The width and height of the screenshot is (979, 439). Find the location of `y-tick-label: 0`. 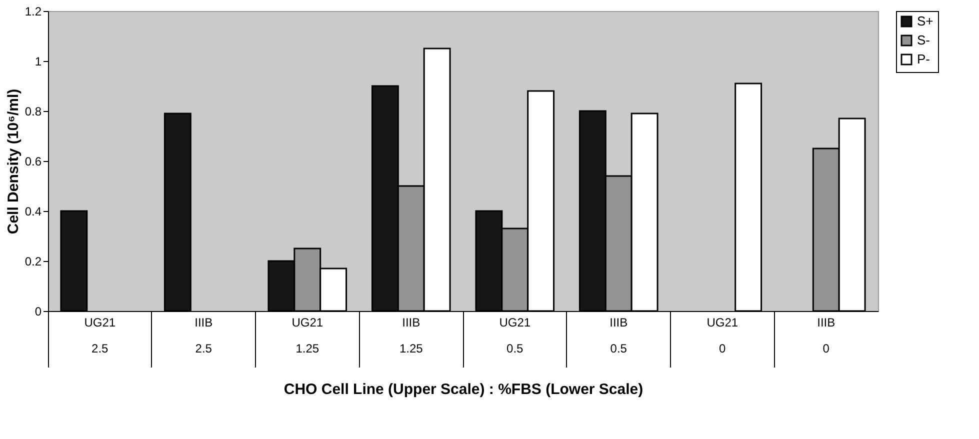

y-tick-label: 0 is located at coordinates (38, 311).